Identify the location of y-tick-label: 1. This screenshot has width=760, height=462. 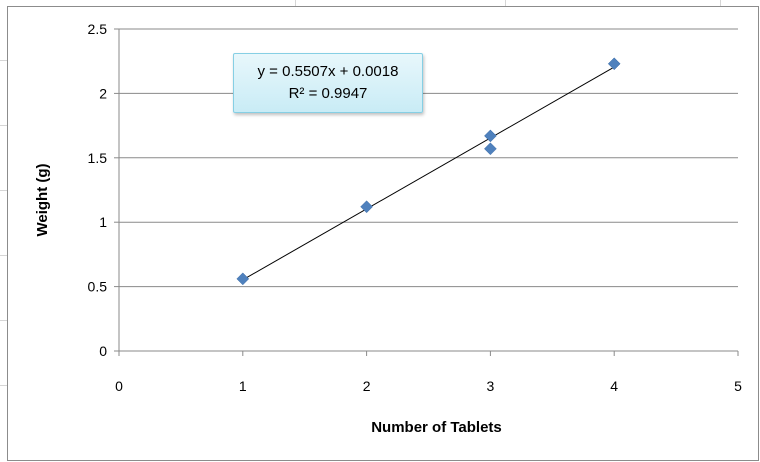
(103, 222).